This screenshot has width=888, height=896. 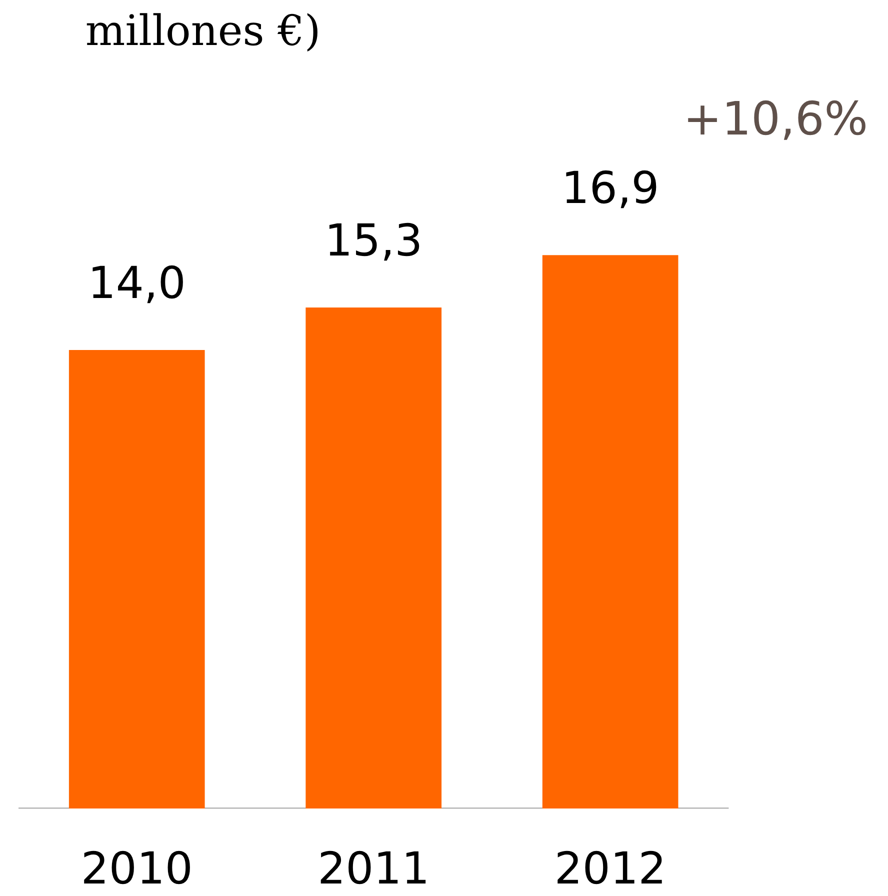 I want to click on x-tick-label: 2012, so click(x=610, y=869).